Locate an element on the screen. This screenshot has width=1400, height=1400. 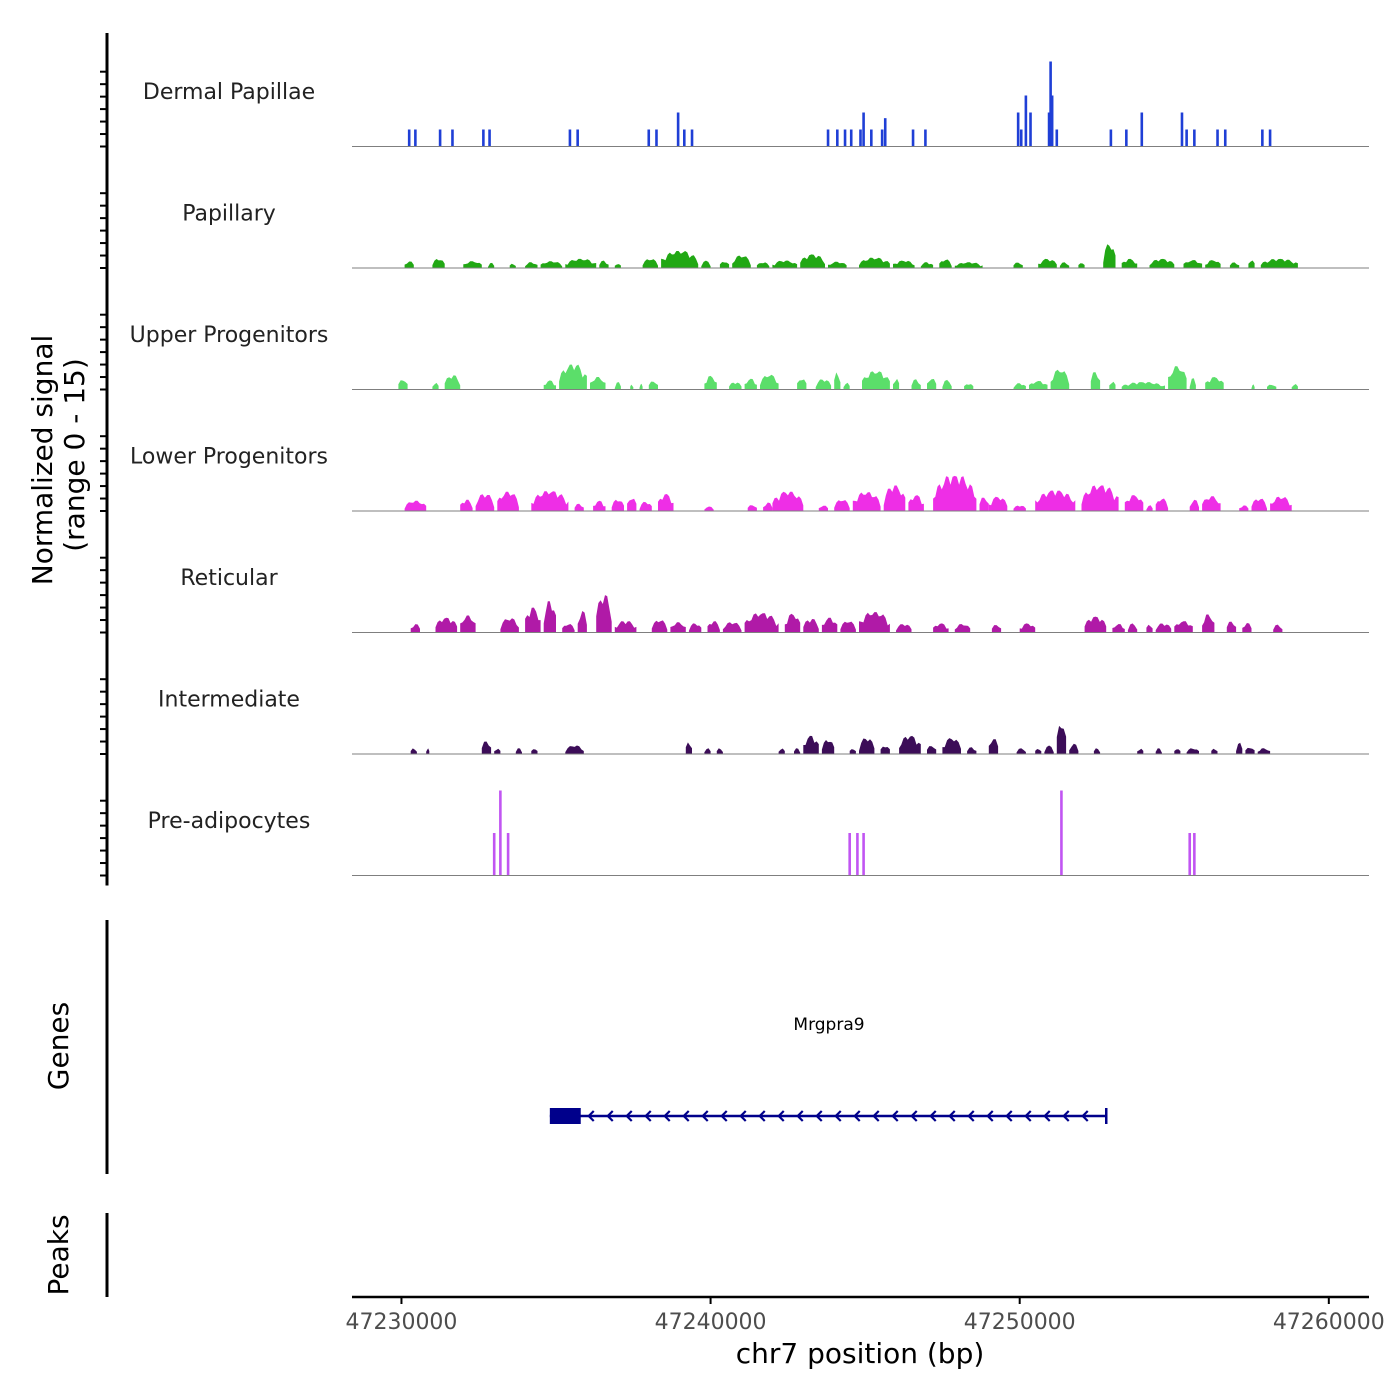
peaks-panel: Peaks is located at coordinates (75, 1255).